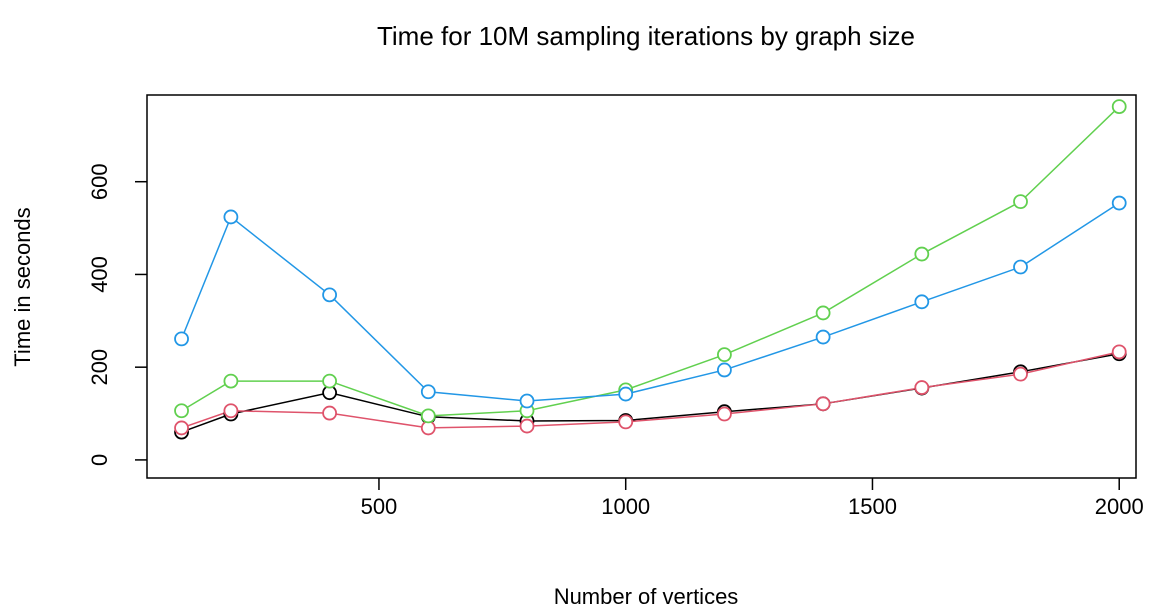 The width and height of the screenshot is (1158, 614). I want to click on y-axis-label: Time in seconds, so click(22, 286).